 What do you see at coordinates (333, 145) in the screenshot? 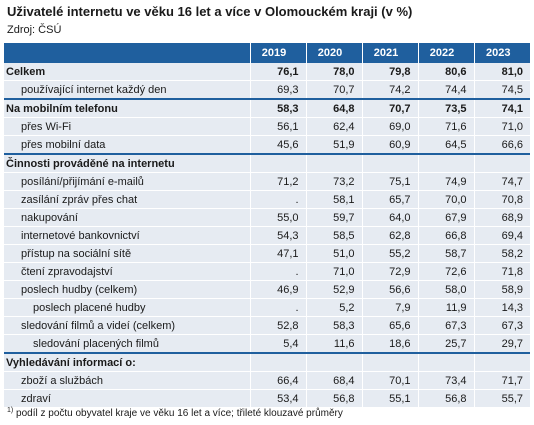
I see `cell-value: 51,9` at bounding box center [333, 145].